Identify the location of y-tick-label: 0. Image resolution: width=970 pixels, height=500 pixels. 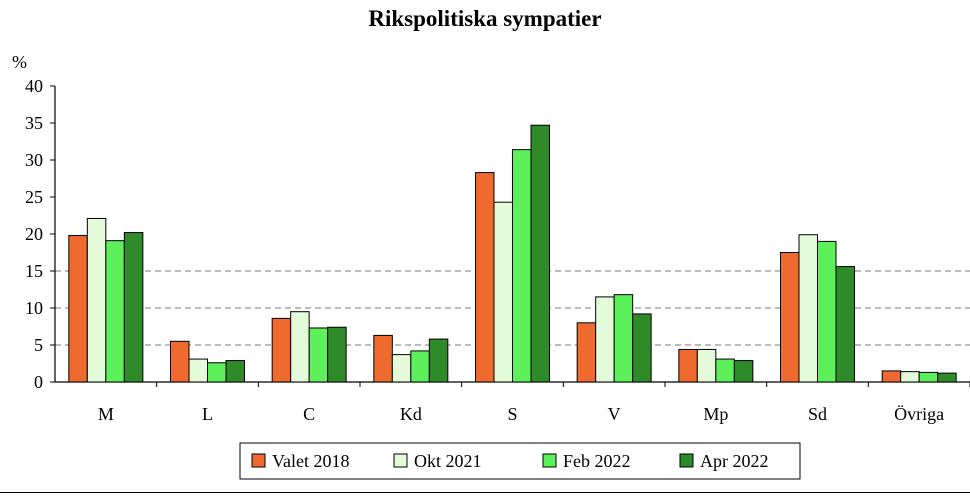
(38, 382).